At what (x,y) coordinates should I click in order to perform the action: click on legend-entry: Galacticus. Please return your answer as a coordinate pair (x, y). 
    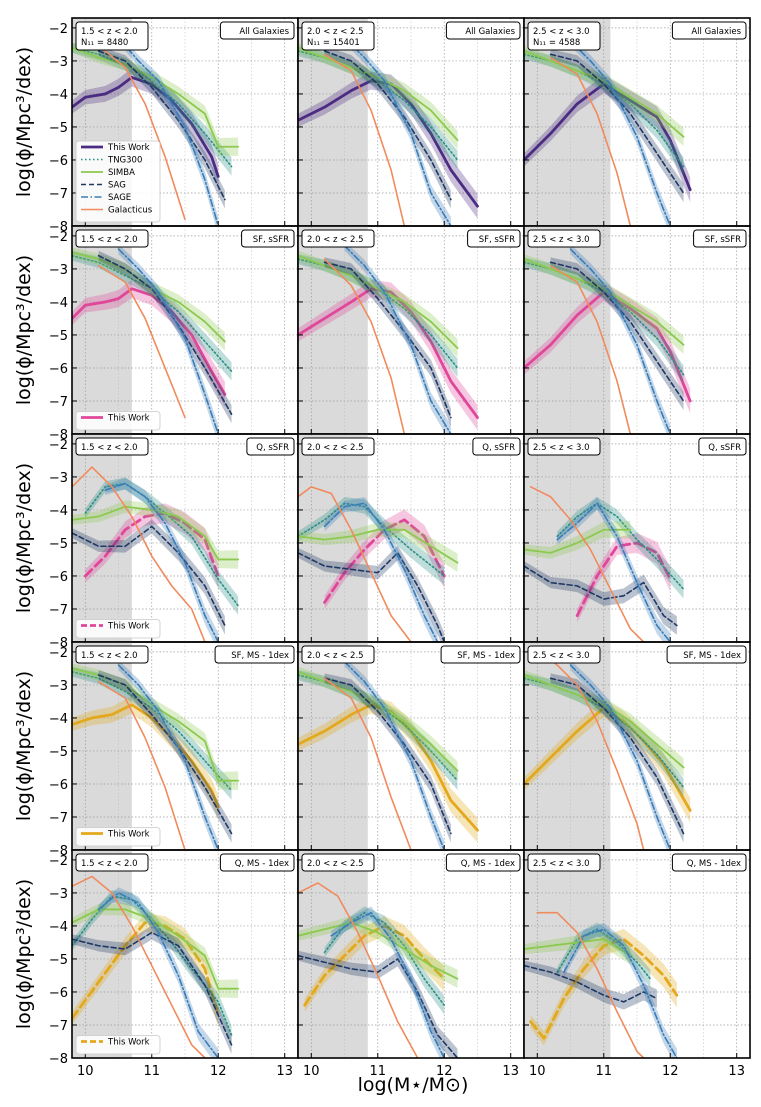
    Looking at the image, I should click on (130, 211).